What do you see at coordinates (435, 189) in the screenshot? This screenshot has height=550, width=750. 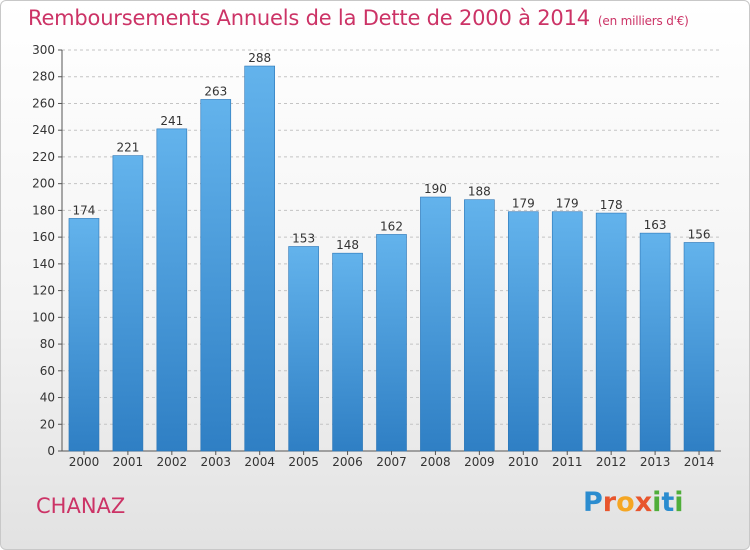 I see `bar-value-label: 190` at bounding box center [435, 189].